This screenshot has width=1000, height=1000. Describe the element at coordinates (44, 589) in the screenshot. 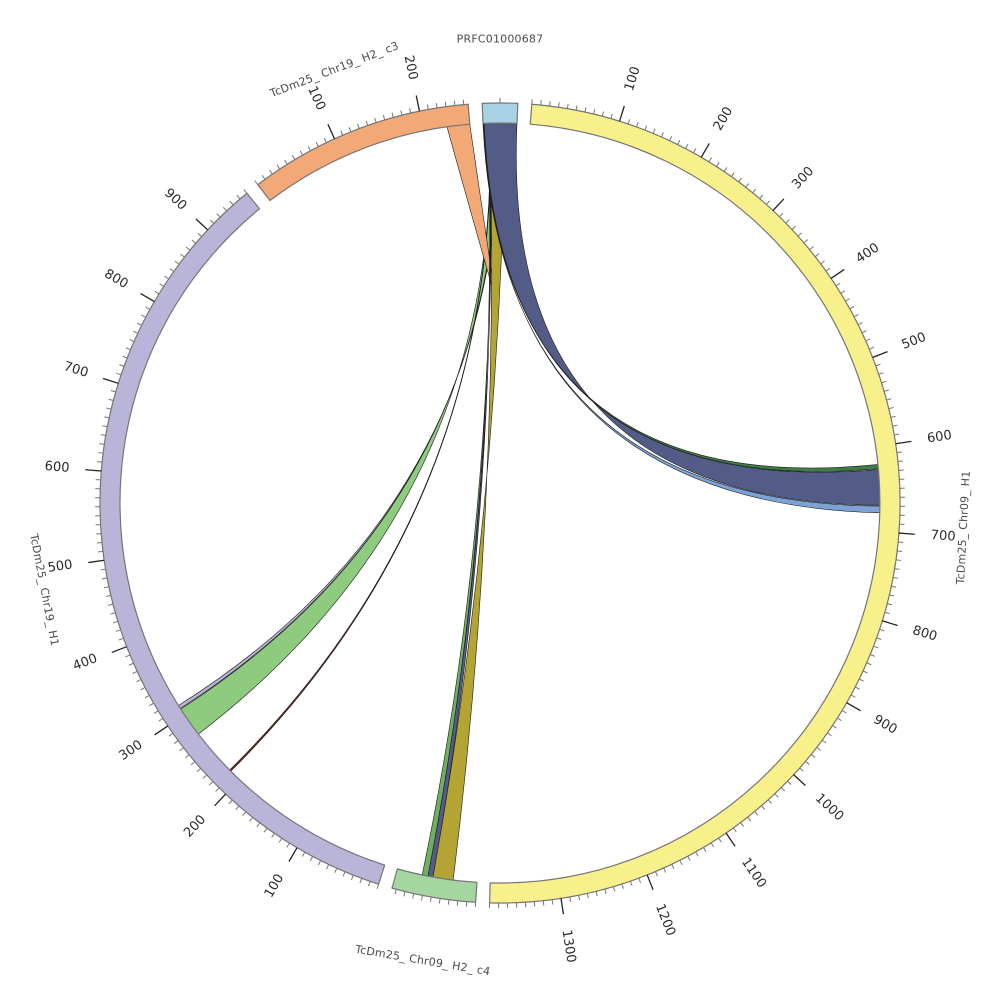

I see `sector-label-Chr19_H1: TcDm25_ Chr19_ H1` at that location.